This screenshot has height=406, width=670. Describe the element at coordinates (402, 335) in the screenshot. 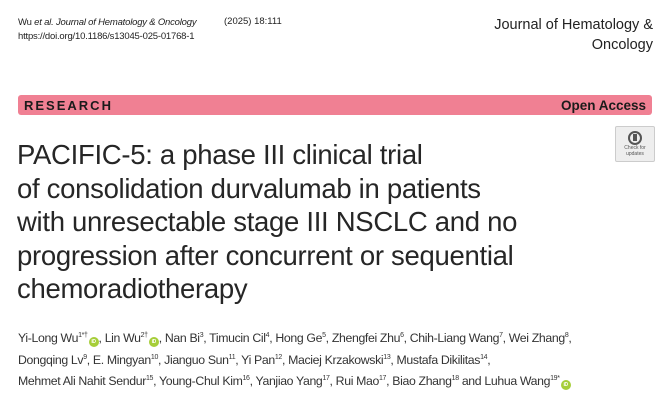

I see `affiliation-sup: 6` at that location.